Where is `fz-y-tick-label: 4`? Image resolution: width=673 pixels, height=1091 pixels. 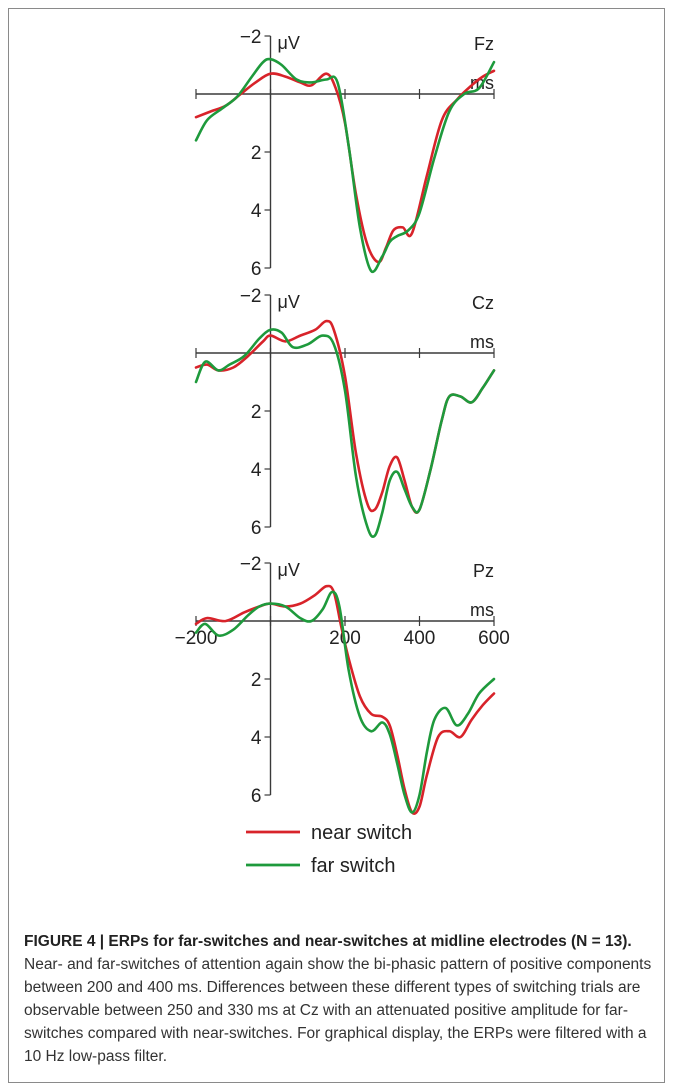 fz-y-tick-label: 4 is located at coordinates (256, 211).